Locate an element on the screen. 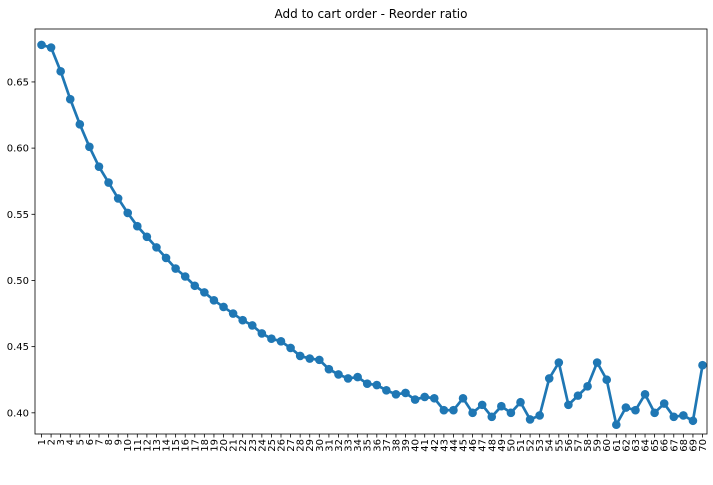 The image size is (713, 485). x-tick-label: 64 is located at coordinates (646, 445).